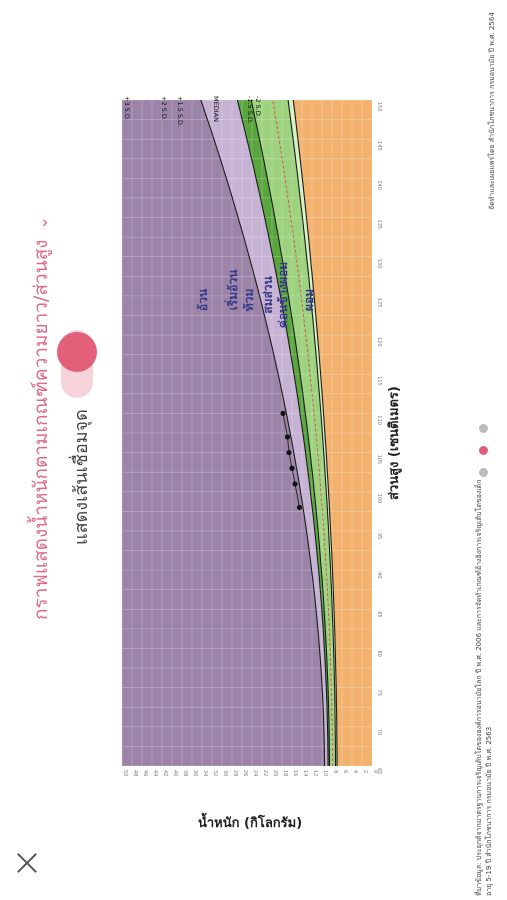 The height and width of the screenshot is (900, 507). What do you see at coordinates (325, 773) in the screenshot?
I see `y-tick-label: 10` at bounding box center [325, 773].